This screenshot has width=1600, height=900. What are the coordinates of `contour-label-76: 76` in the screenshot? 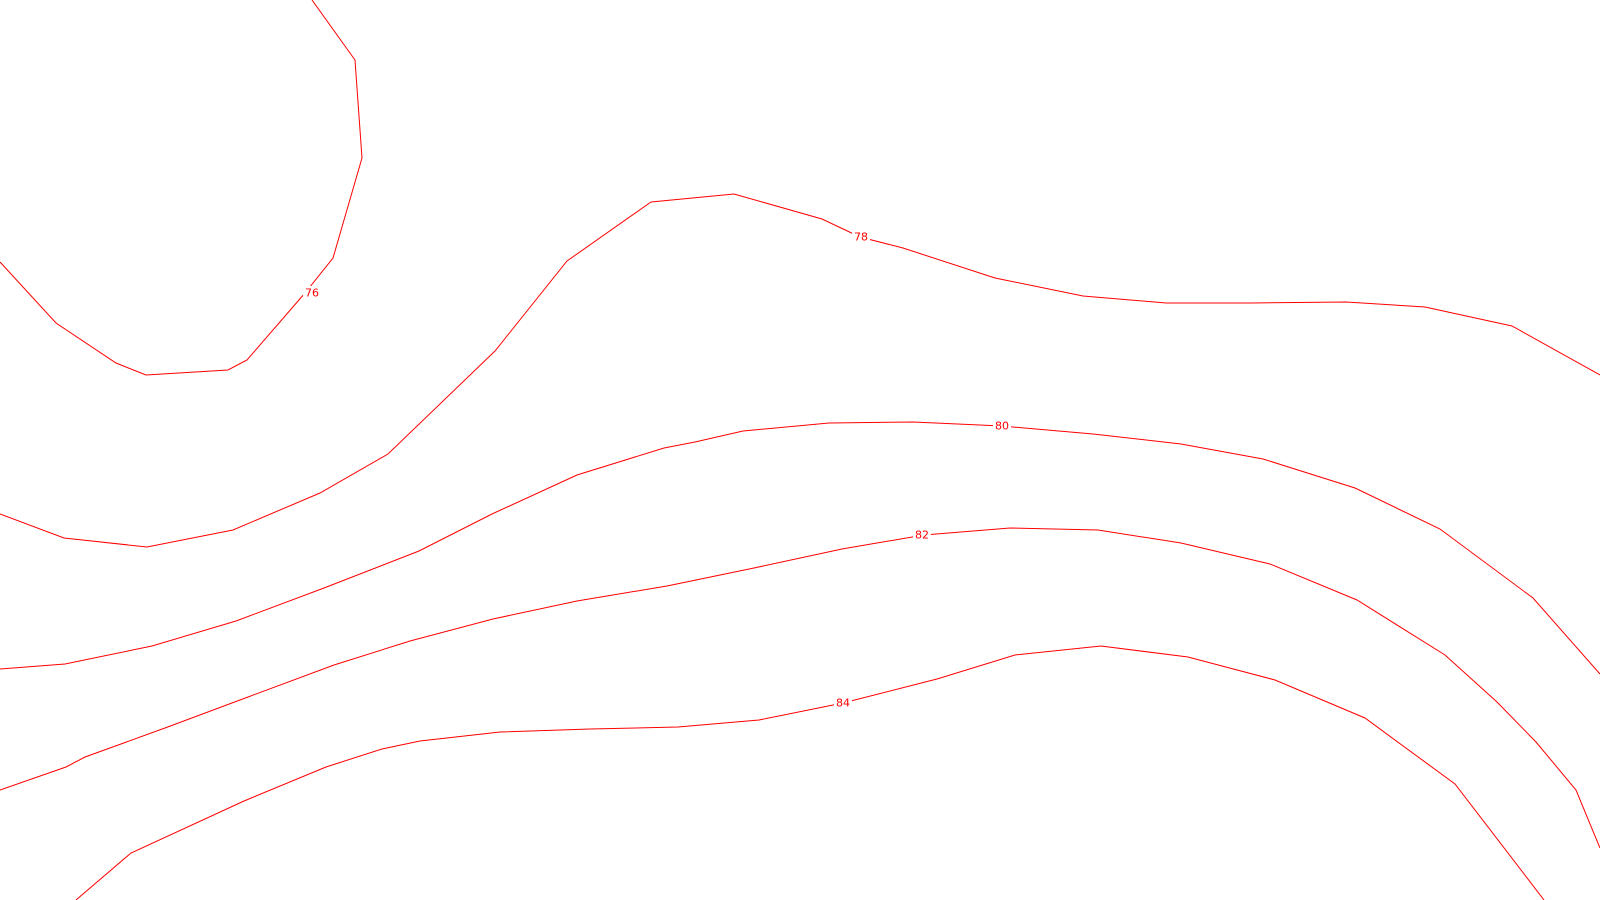 It's located at (312, 293).